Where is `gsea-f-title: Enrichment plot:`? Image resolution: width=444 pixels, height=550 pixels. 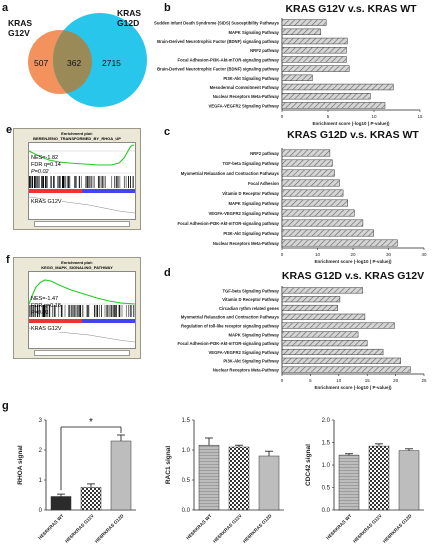 gsea-f-title: Enrichment plot: is located at coordinates (77, 262).